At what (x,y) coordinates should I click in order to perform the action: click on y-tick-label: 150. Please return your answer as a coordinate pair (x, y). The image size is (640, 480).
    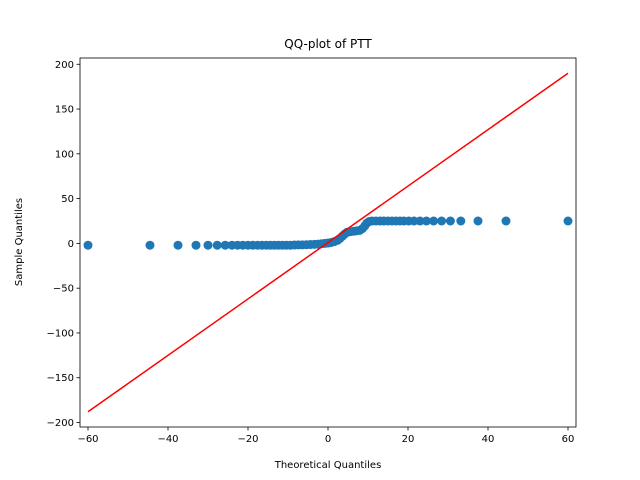
    Looking at the image, I should click on (64, 110).